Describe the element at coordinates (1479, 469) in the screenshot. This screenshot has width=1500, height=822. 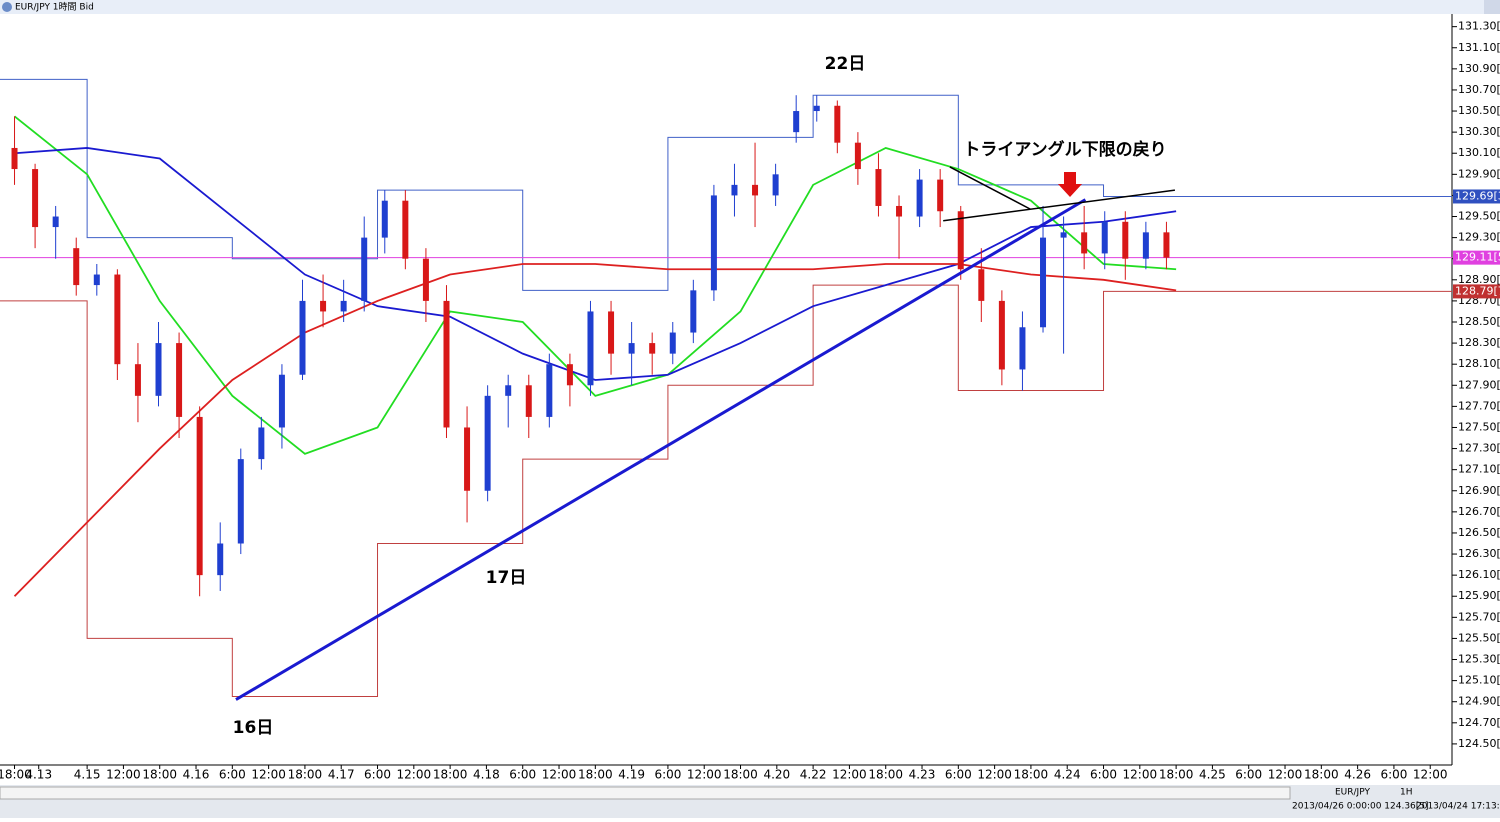
I see `y-tick-label: 127.10[0` at that location.